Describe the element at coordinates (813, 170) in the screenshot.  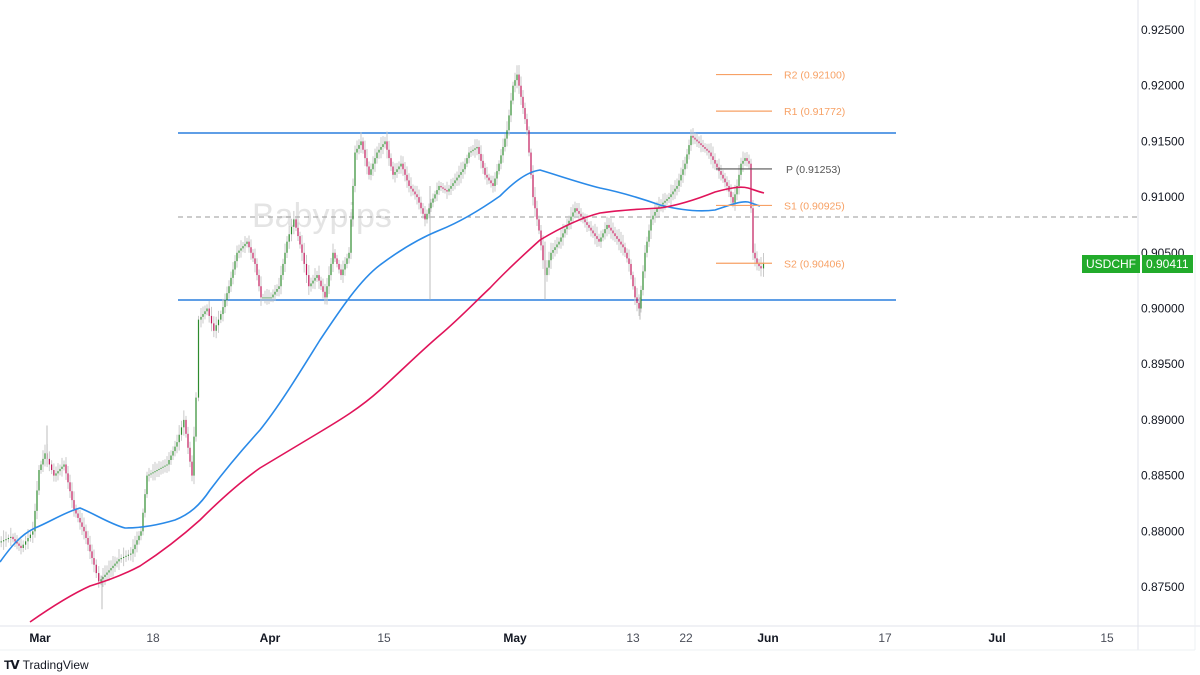
I see `pivot-label: P (0.91253)` at that location.